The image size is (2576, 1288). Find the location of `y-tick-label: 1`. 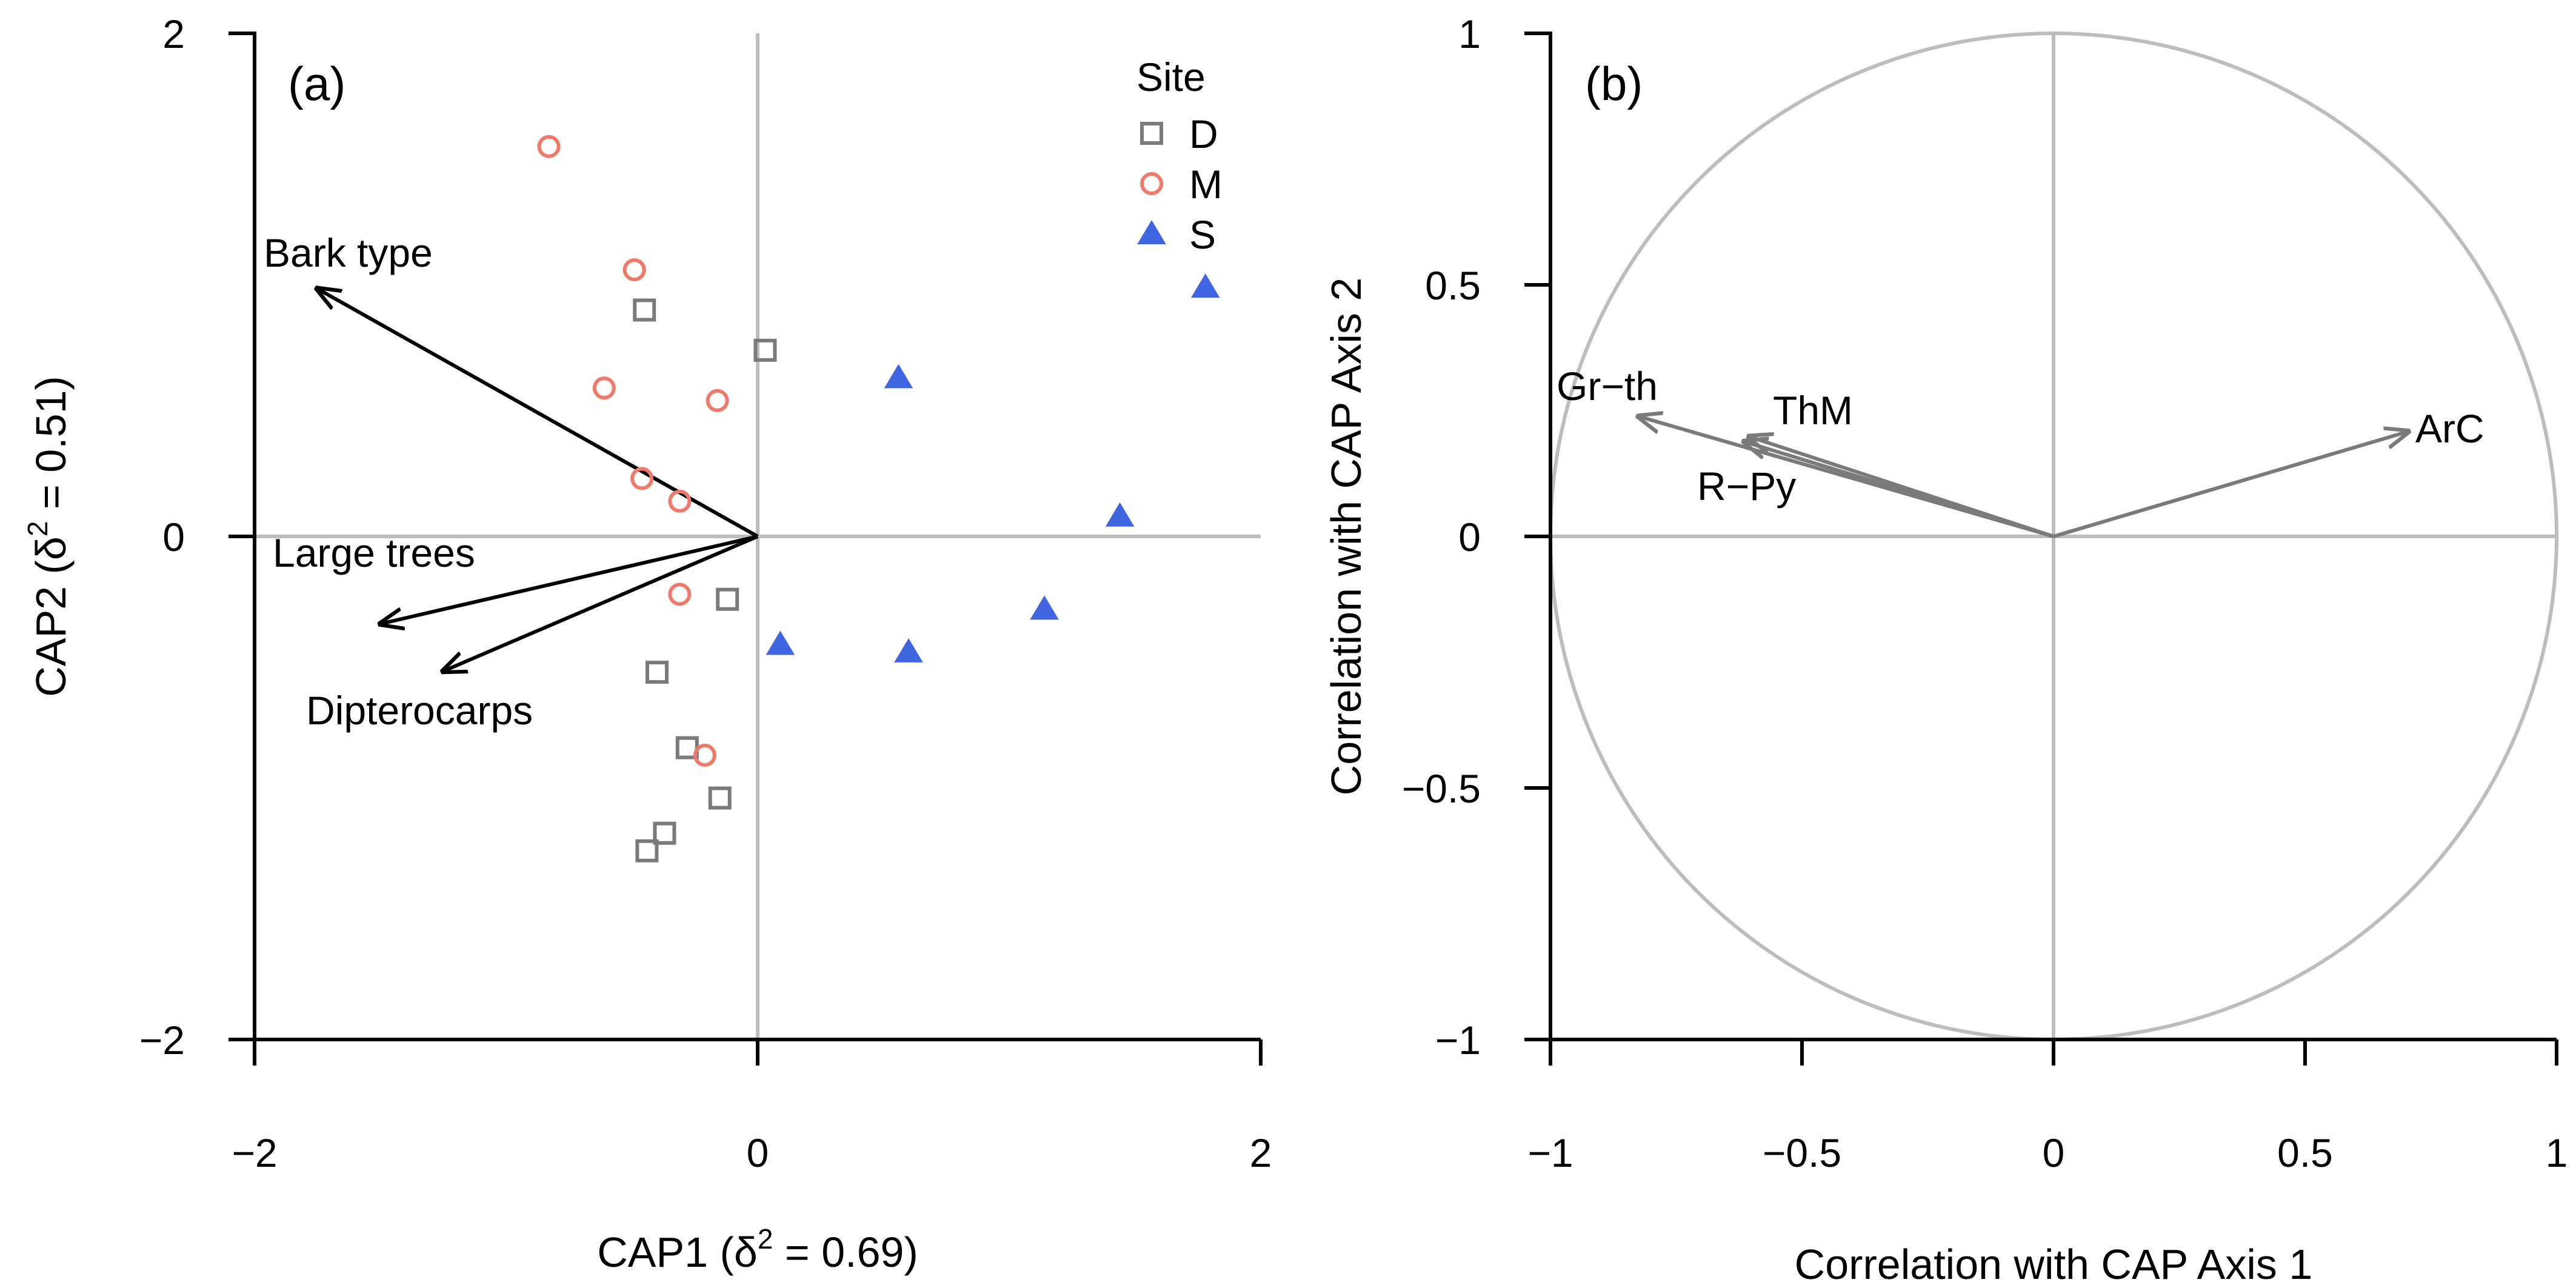

y-tick-label: 1 is located at coordinates (1470, 34).